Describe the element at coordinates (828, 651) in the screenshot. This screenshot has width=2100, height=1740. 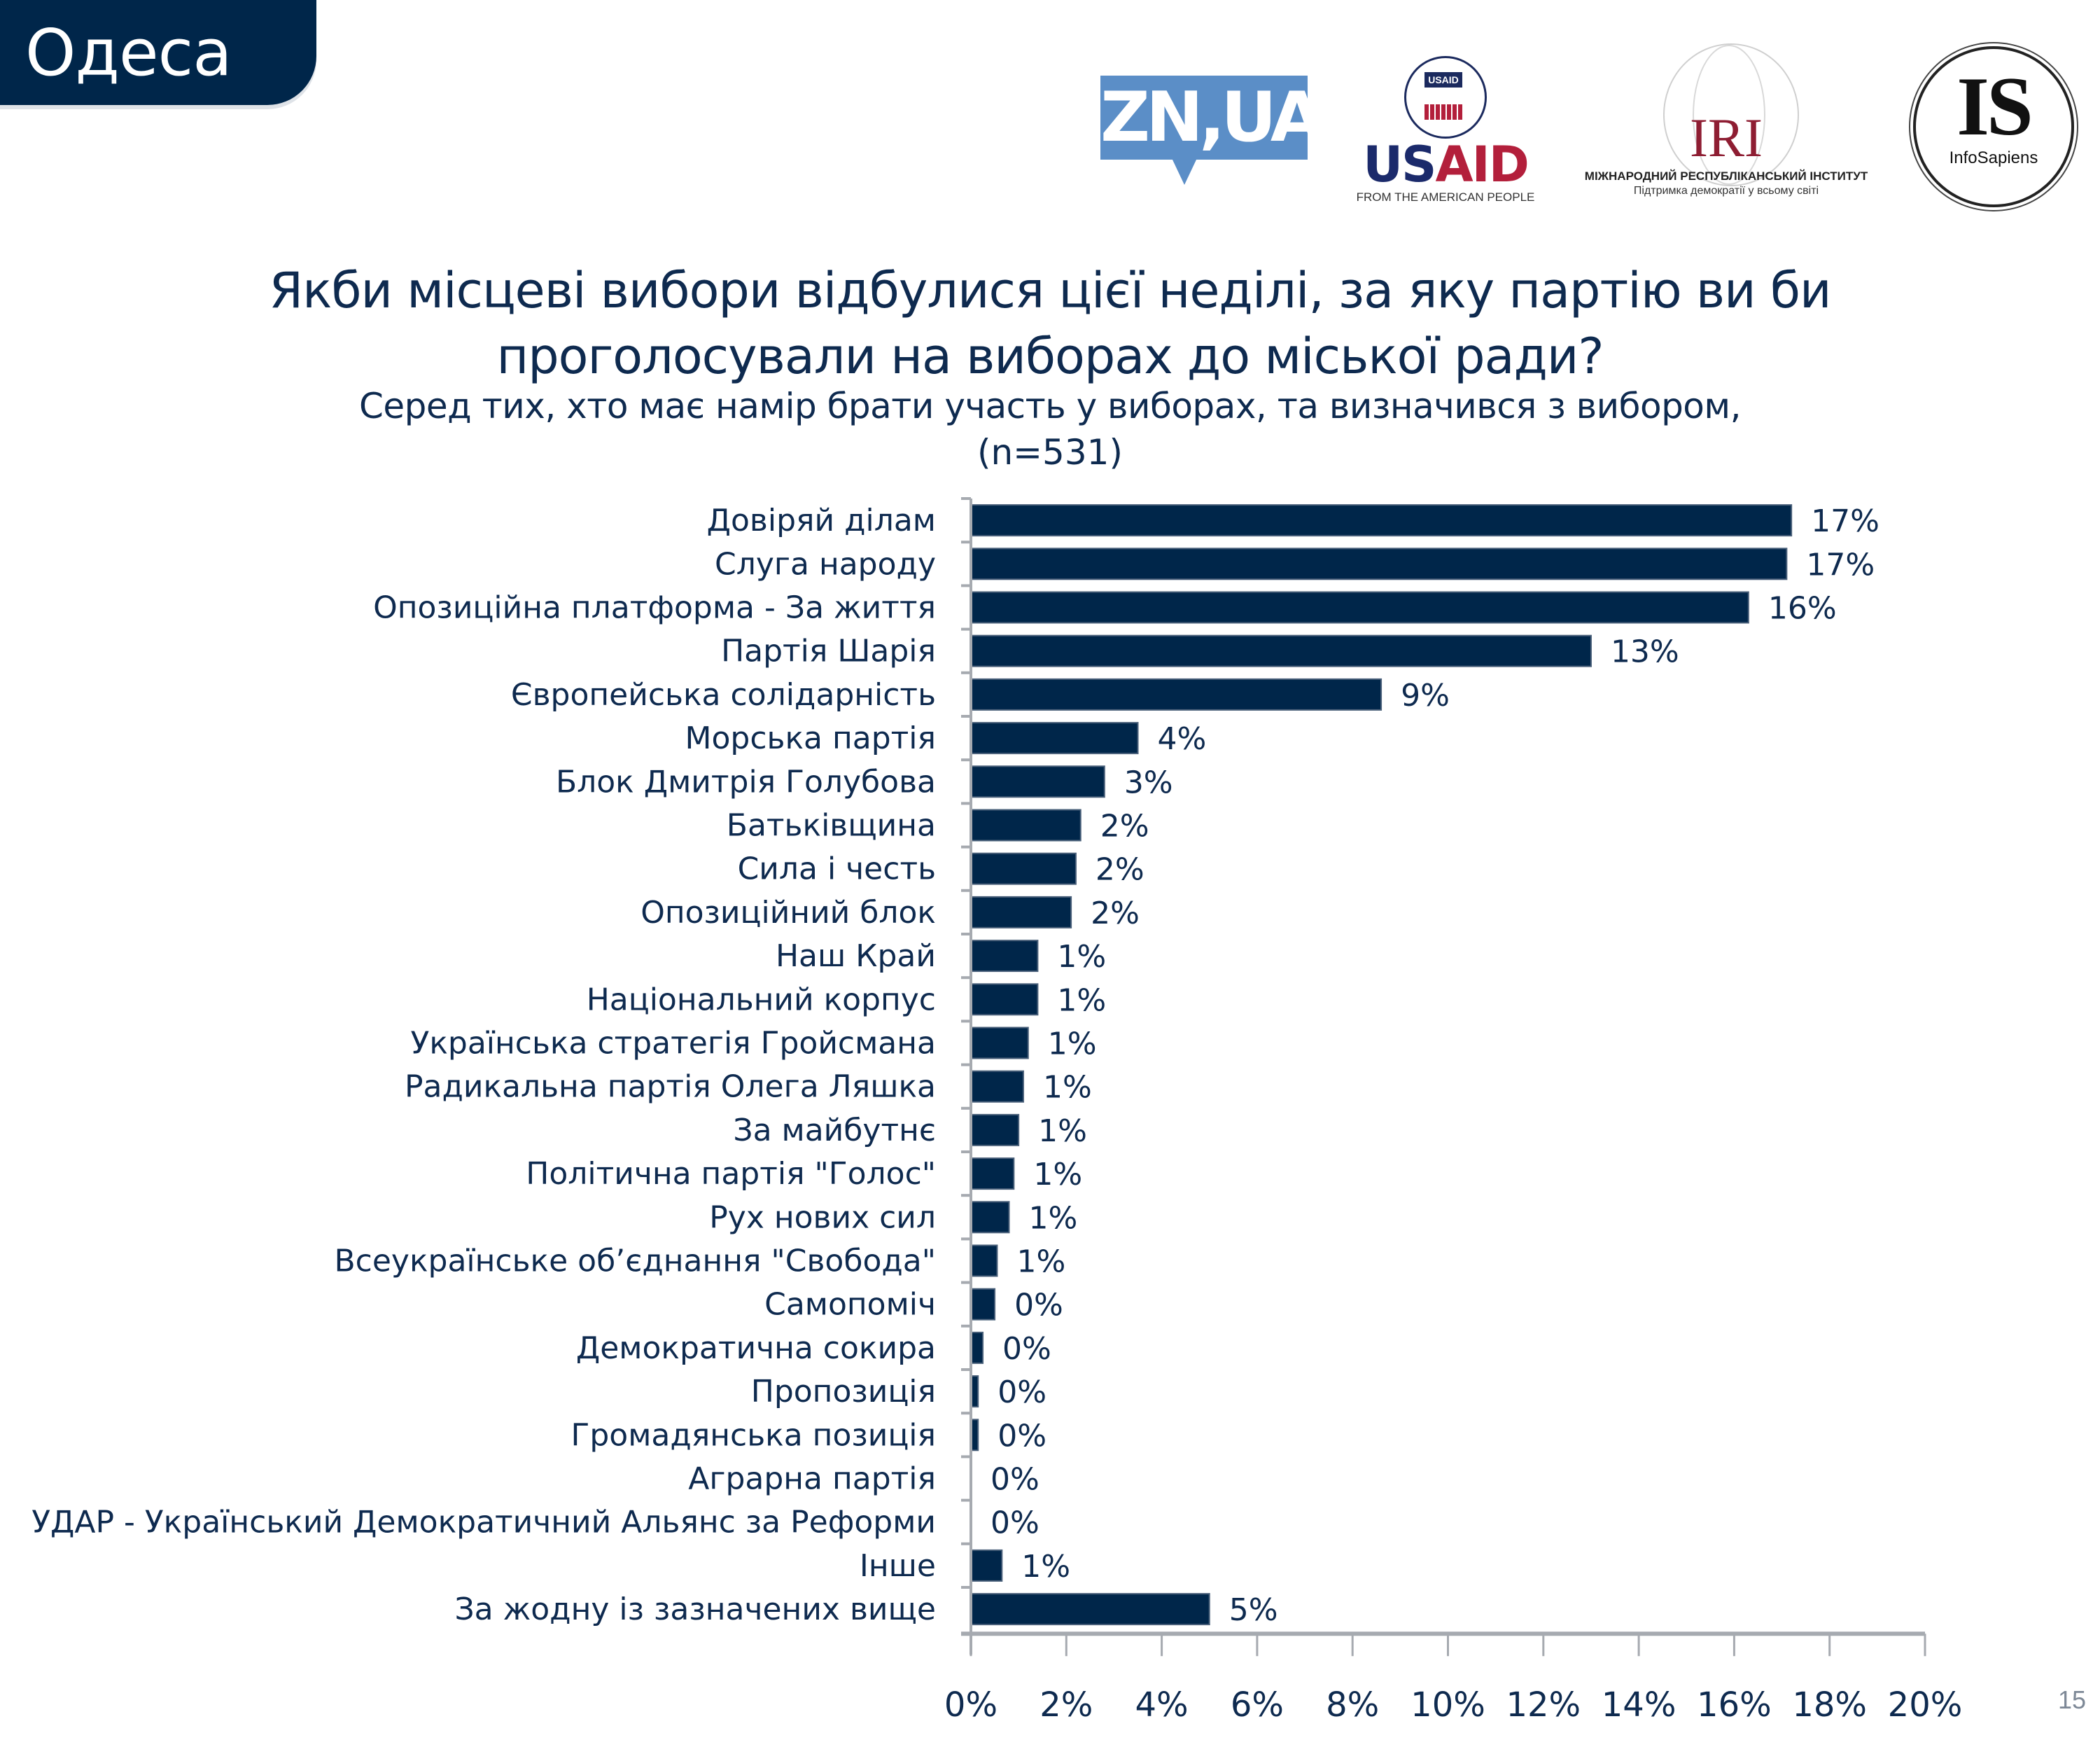
I see `category-label: Партія Шарія` at that location.